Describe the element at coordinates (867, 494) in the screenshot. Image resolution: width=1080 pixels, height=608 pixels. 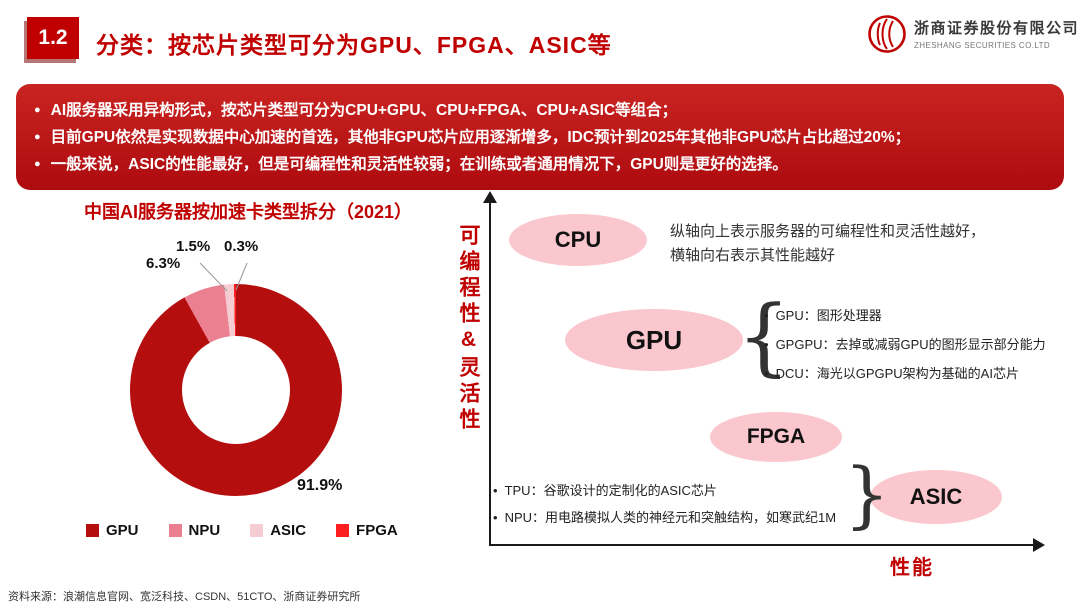
I see `right-brace-icon: }` at that location.